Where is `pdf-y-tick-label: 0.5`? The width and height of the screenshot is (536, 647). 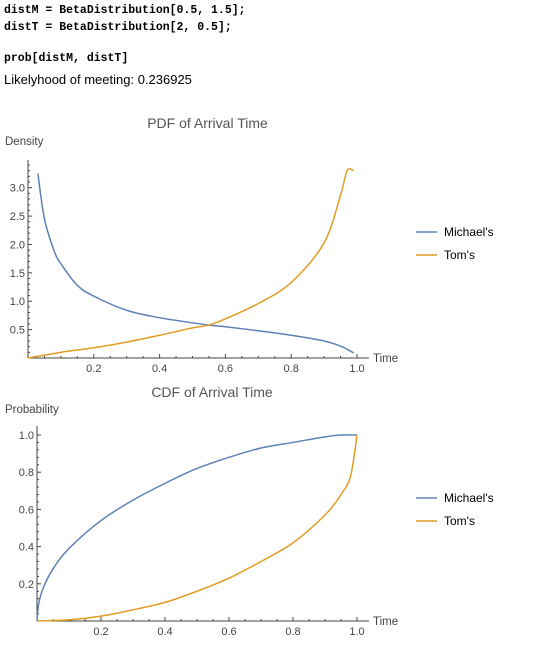
pdf-y-tick-label: 0.5 is located at coordinates (17, 331).